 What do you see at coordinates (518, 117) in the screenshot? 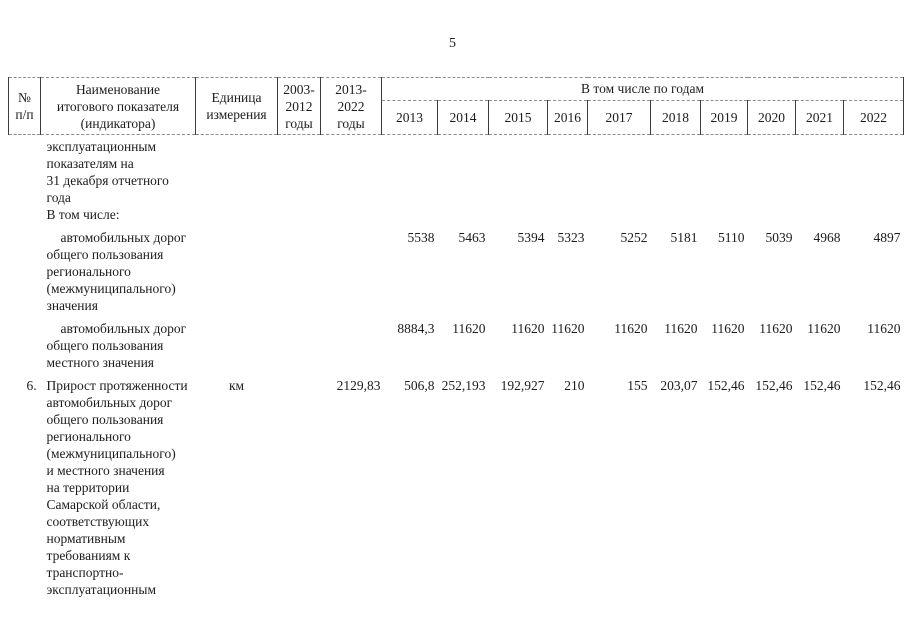
I see `col-header-year-2015: 2015` at bounding box center [518, 117].